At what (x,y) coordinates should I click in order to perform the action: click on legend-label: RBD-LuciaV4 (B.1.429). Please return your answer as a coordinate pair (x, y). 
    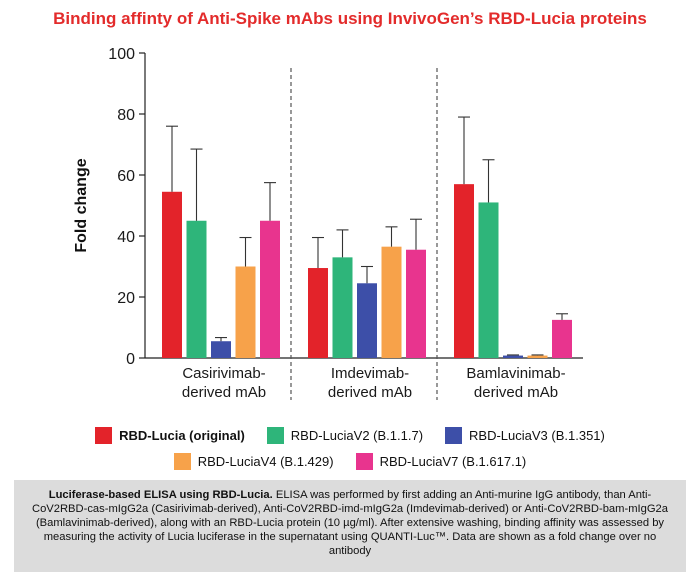
    Looking at the image, I should click on (265, 461).